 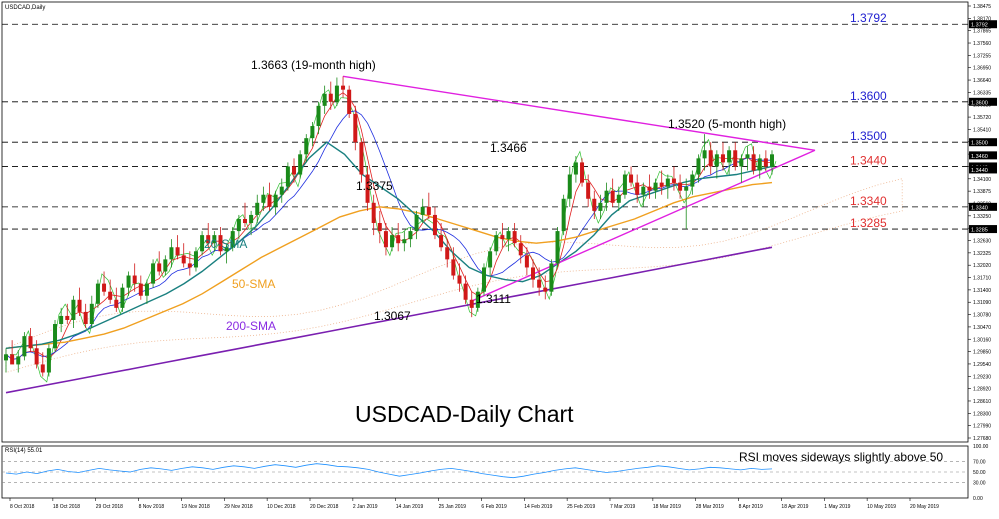 I want to click on rsi-note: RSI moves sideways slightly above 50, so click(x=841, y=457).